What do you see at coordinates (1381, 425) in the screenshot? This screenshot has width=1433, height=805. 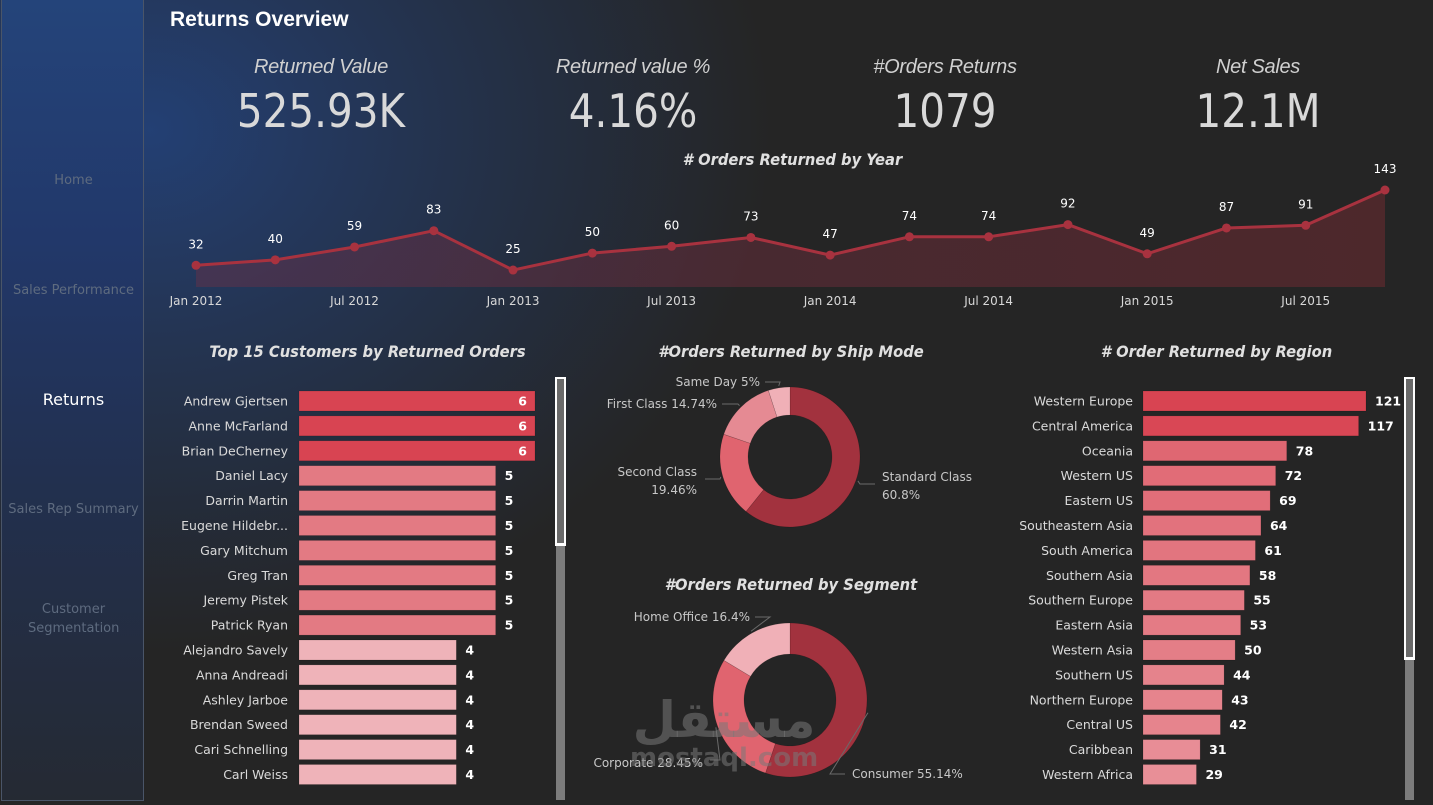 I see `region-value-label: 117` at bounding box center [1381, 425].